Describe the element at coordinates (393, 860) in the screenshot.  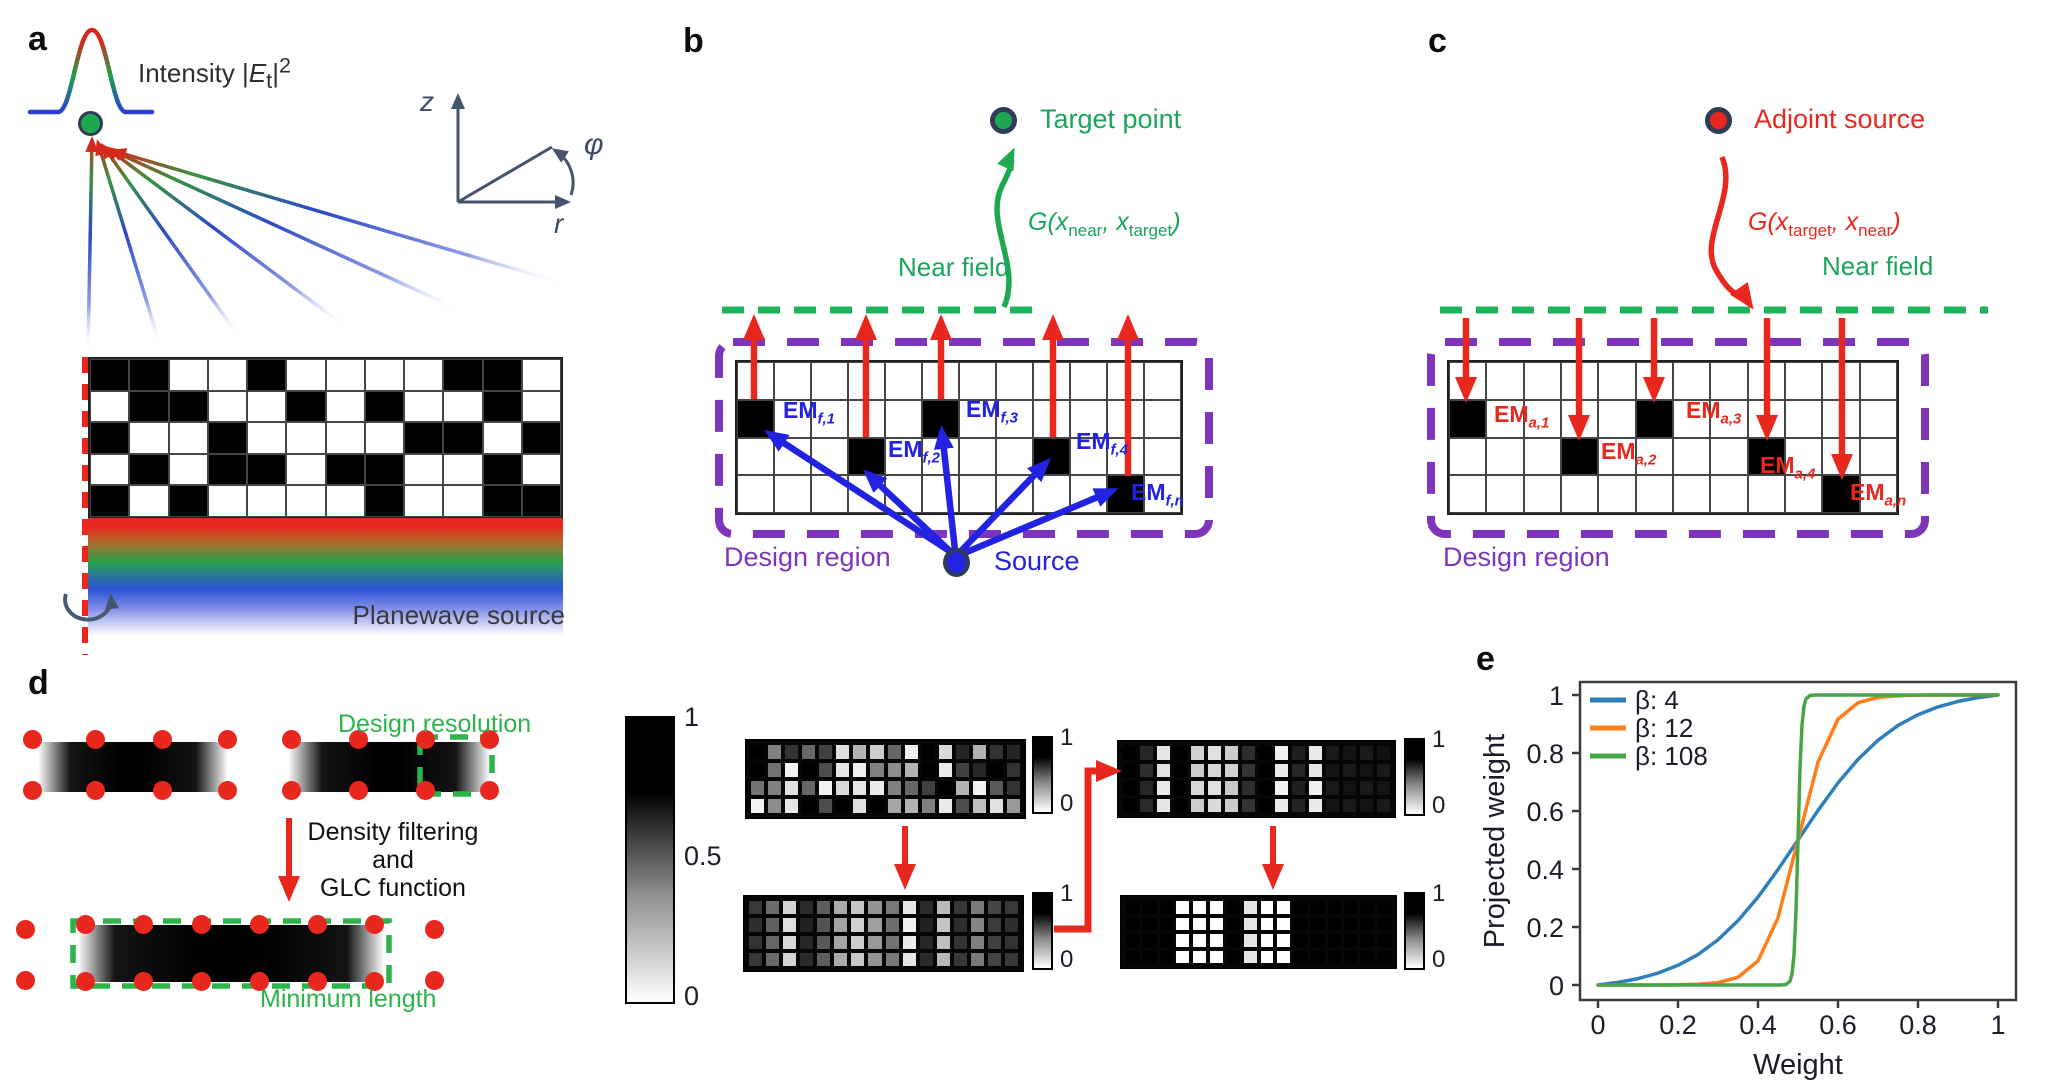
I see `process-line-2: and` at that location.